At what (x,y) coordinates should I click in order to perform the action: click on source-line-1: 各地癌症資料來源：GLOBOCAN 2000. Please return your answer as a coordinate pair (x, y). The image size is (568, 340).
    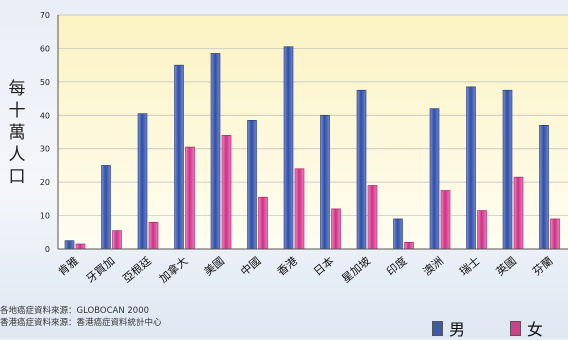
    Looking at the image, I should click on (75, 311).